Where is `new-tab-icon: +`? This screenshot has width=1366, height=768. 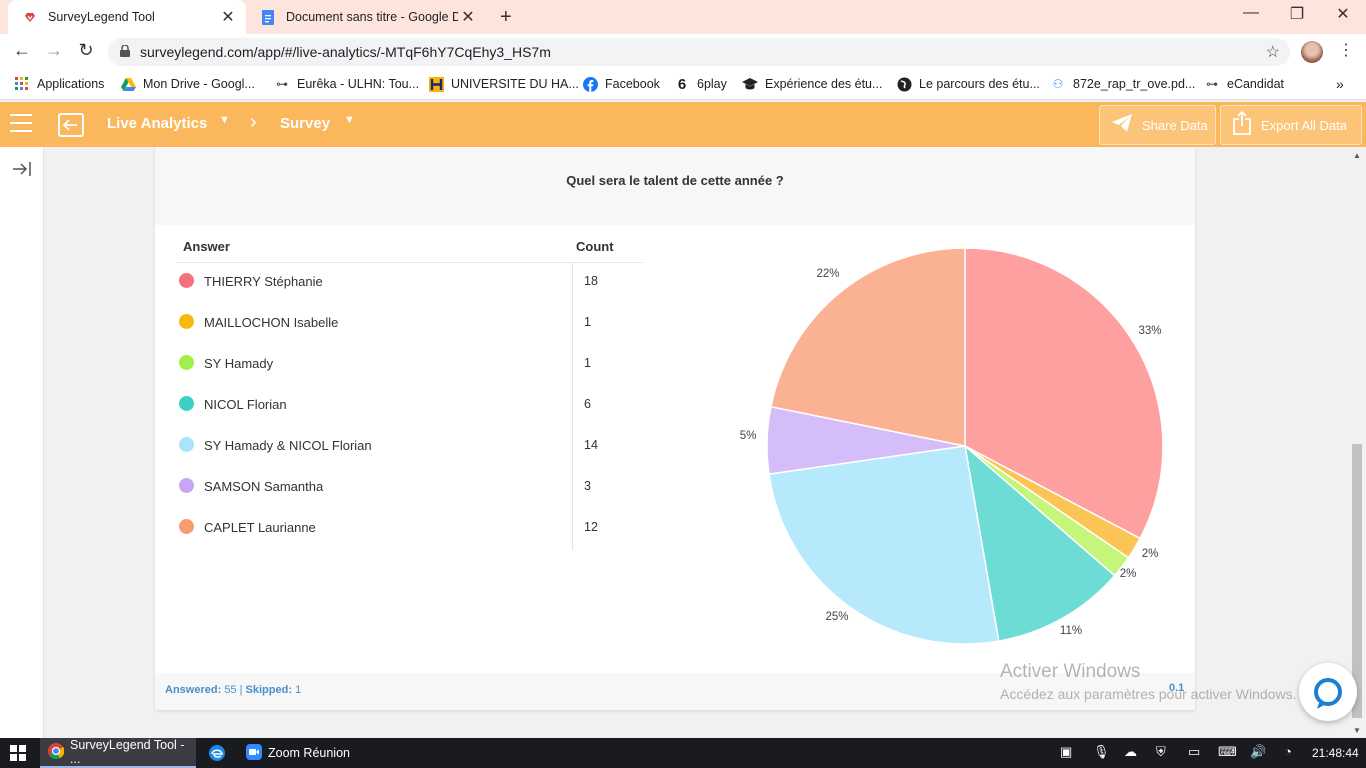 new-tab-icon: + is located at coordinates (506, 17).